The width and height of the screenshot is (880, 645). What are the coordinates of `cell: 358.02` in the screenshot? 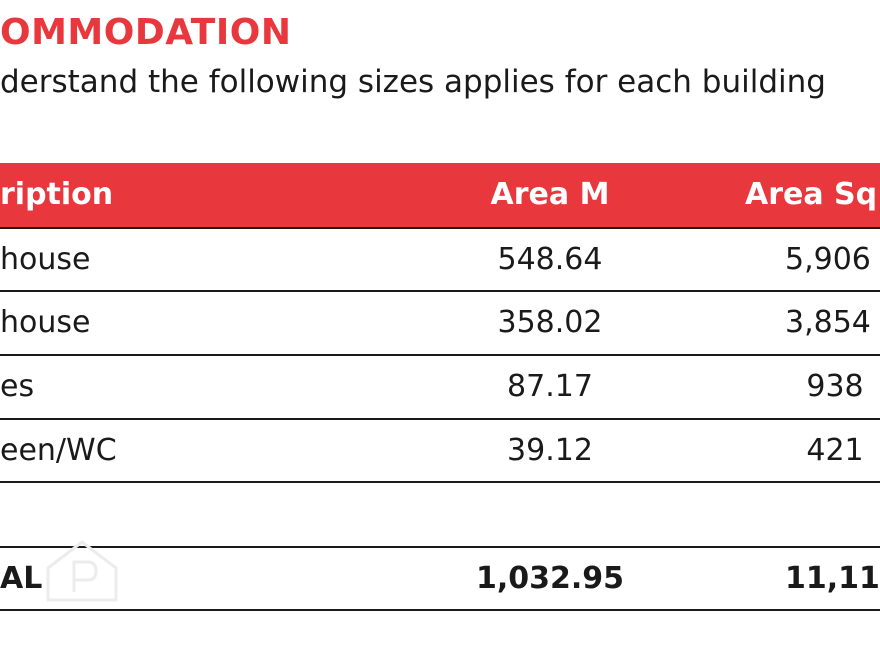 It's located at (550, 322).